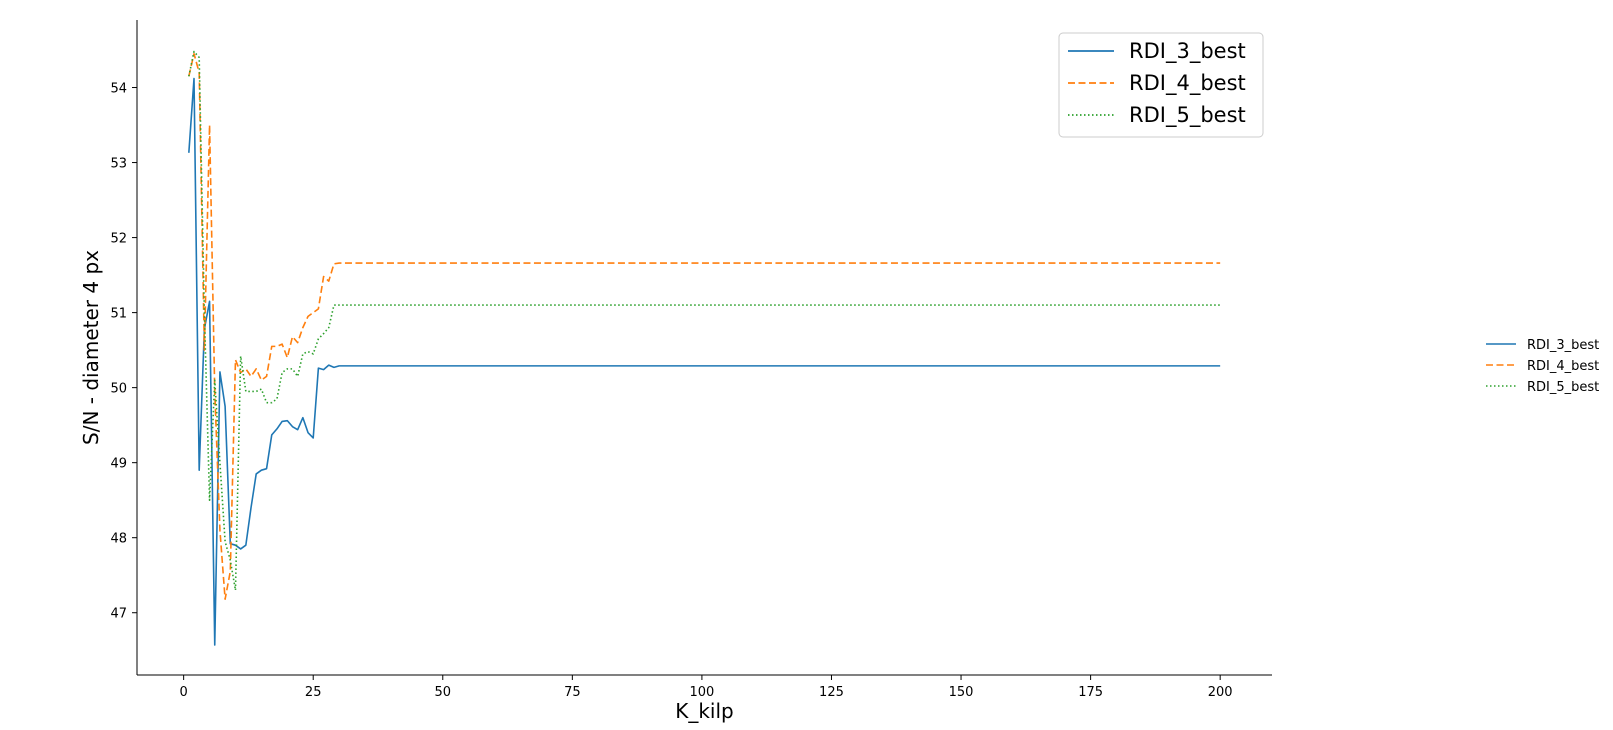  I want to click on y-axis-title: S/N - diameter 4 px, so click(91, 347).